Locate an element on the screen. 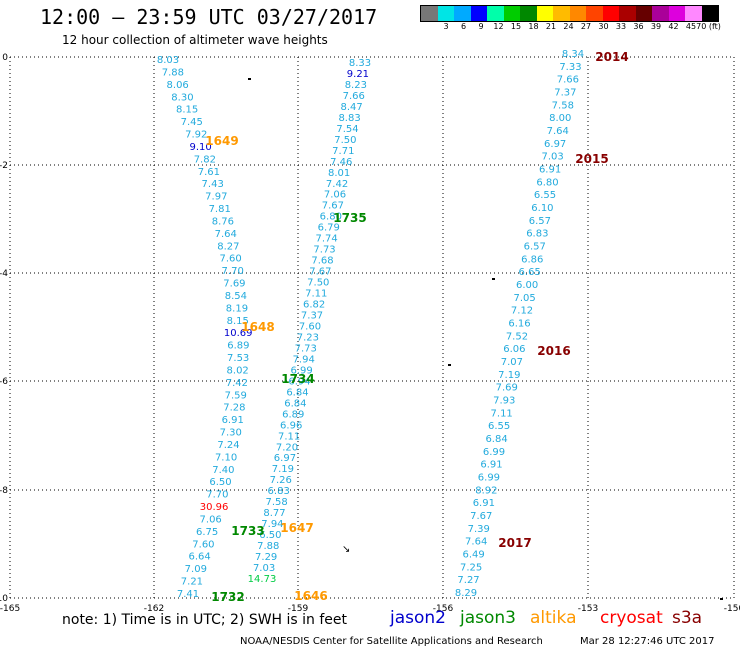 Image resolution: width=740 pixels, height=650 pixels. wave-height-label: 7.46 is located at coordinates (341, 162).